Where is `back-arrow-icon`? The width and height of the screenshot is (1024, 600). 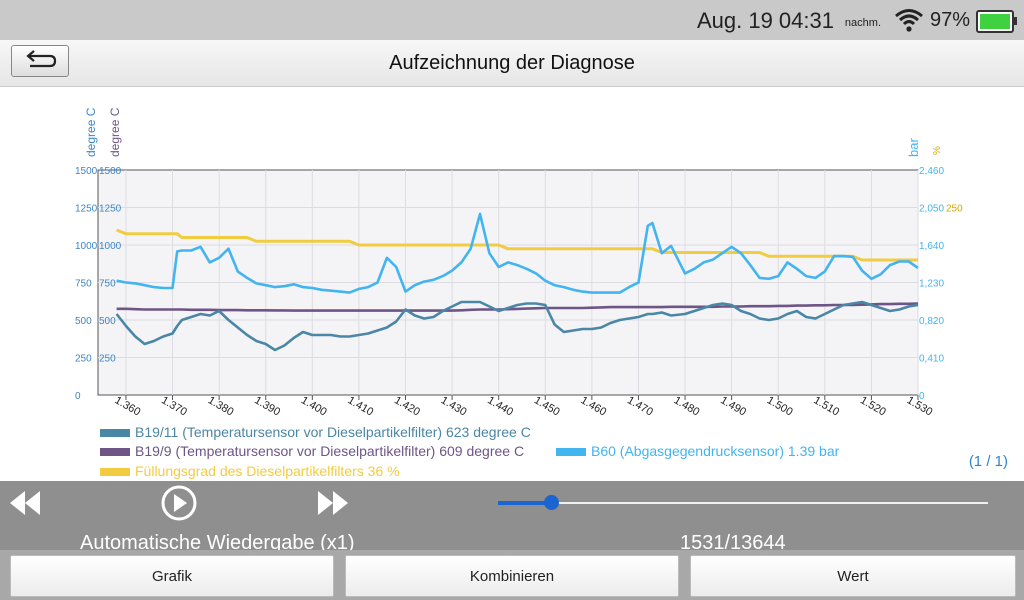 back-arrow-icon is located at coordinates (41, 59).